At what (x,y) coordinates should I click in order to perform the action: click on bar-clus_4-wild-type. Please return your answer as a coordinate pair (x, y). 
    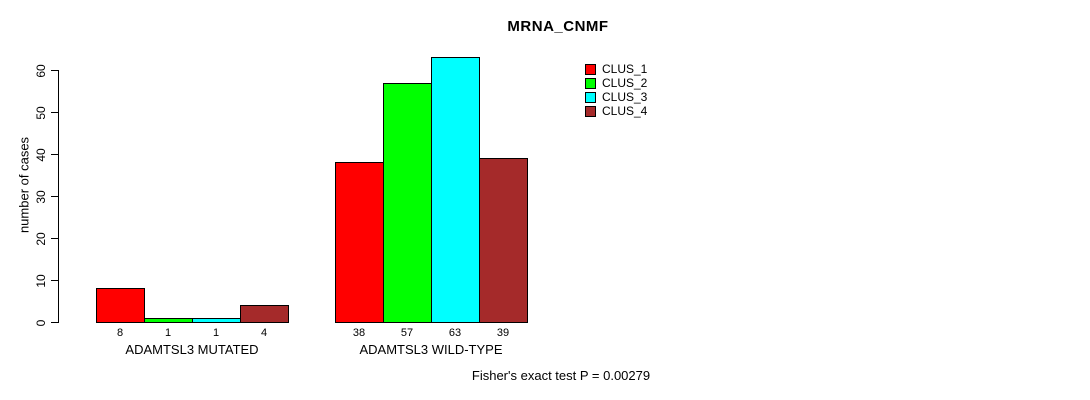
    Looking at the image, I should click on (503, 240).